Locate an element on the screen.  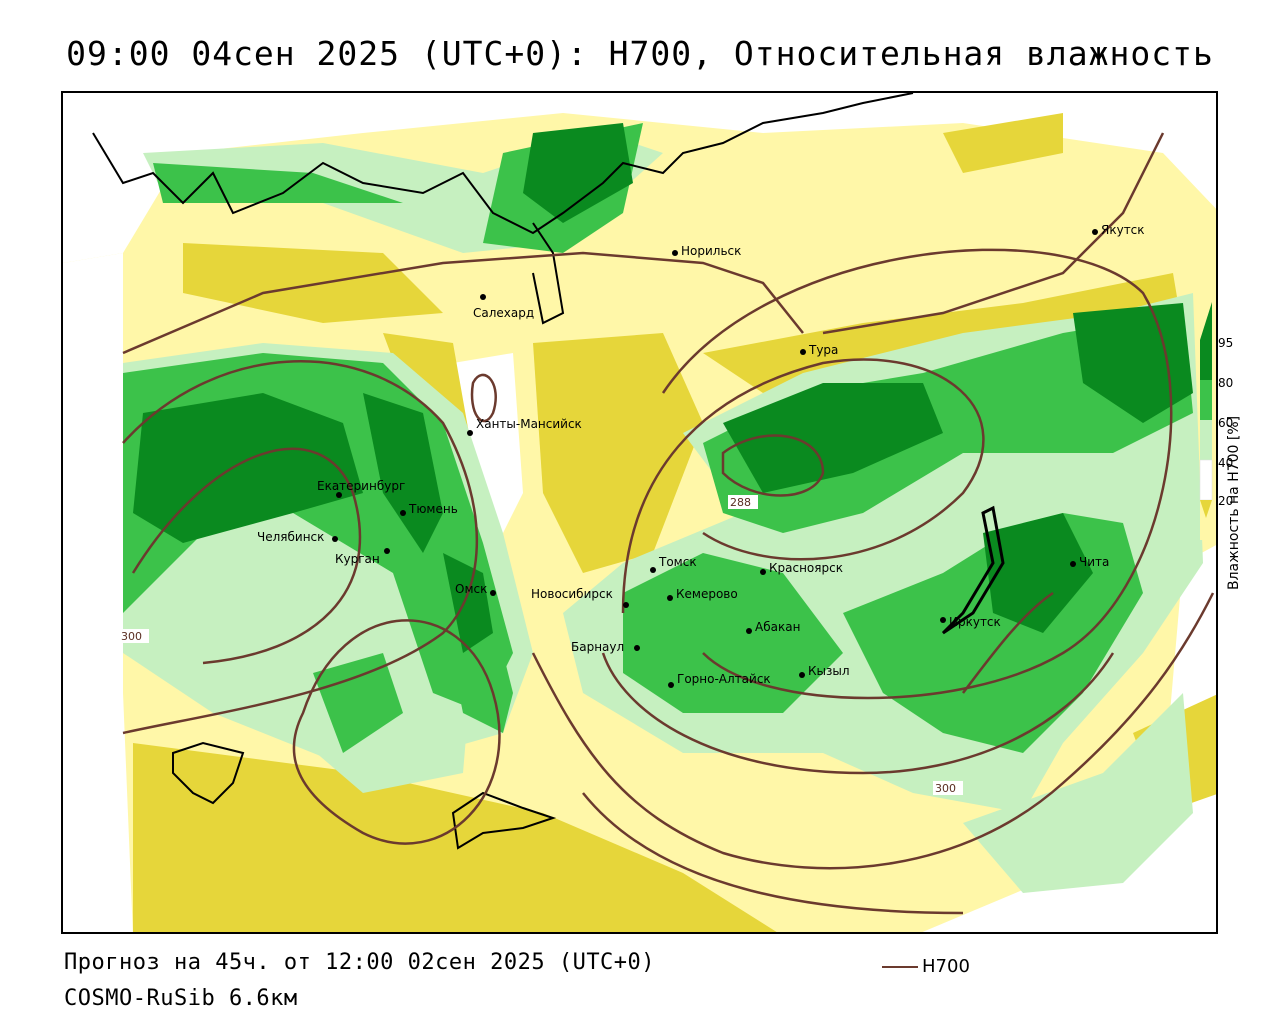
city-chita: Чита is located at coordinates (1094, 562).